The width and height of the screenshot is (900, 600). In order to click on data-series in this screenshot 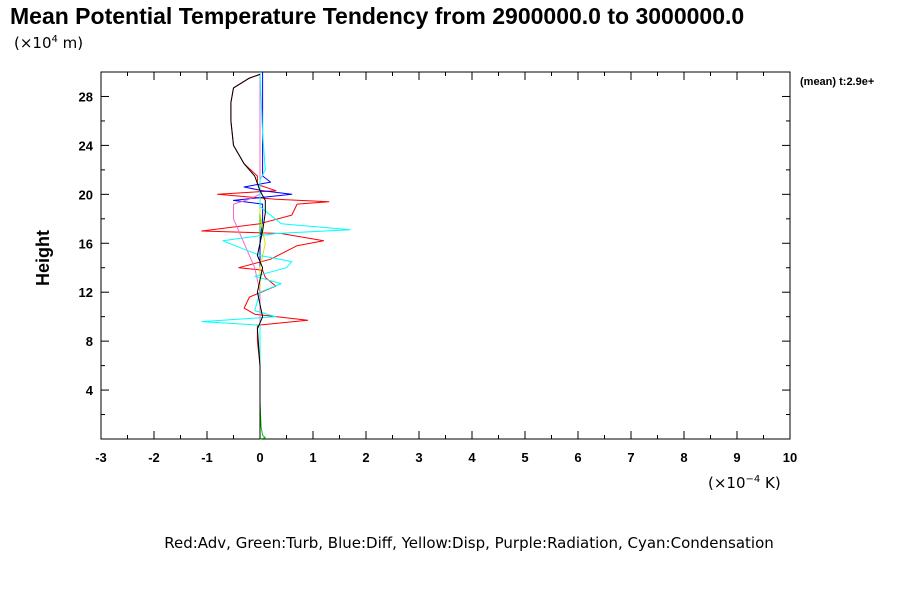, I will do `click(276, 255)`.